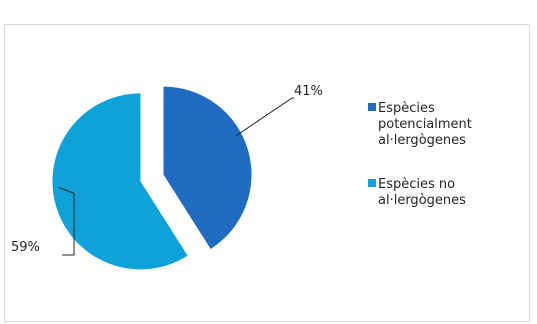 The width and height of the screenshot is (537, 324). What do you see at coordinates (416, 184) in the screenshot?
I see `legend-label-2-line-1: Espècies no` at bounding box center [416, 184].